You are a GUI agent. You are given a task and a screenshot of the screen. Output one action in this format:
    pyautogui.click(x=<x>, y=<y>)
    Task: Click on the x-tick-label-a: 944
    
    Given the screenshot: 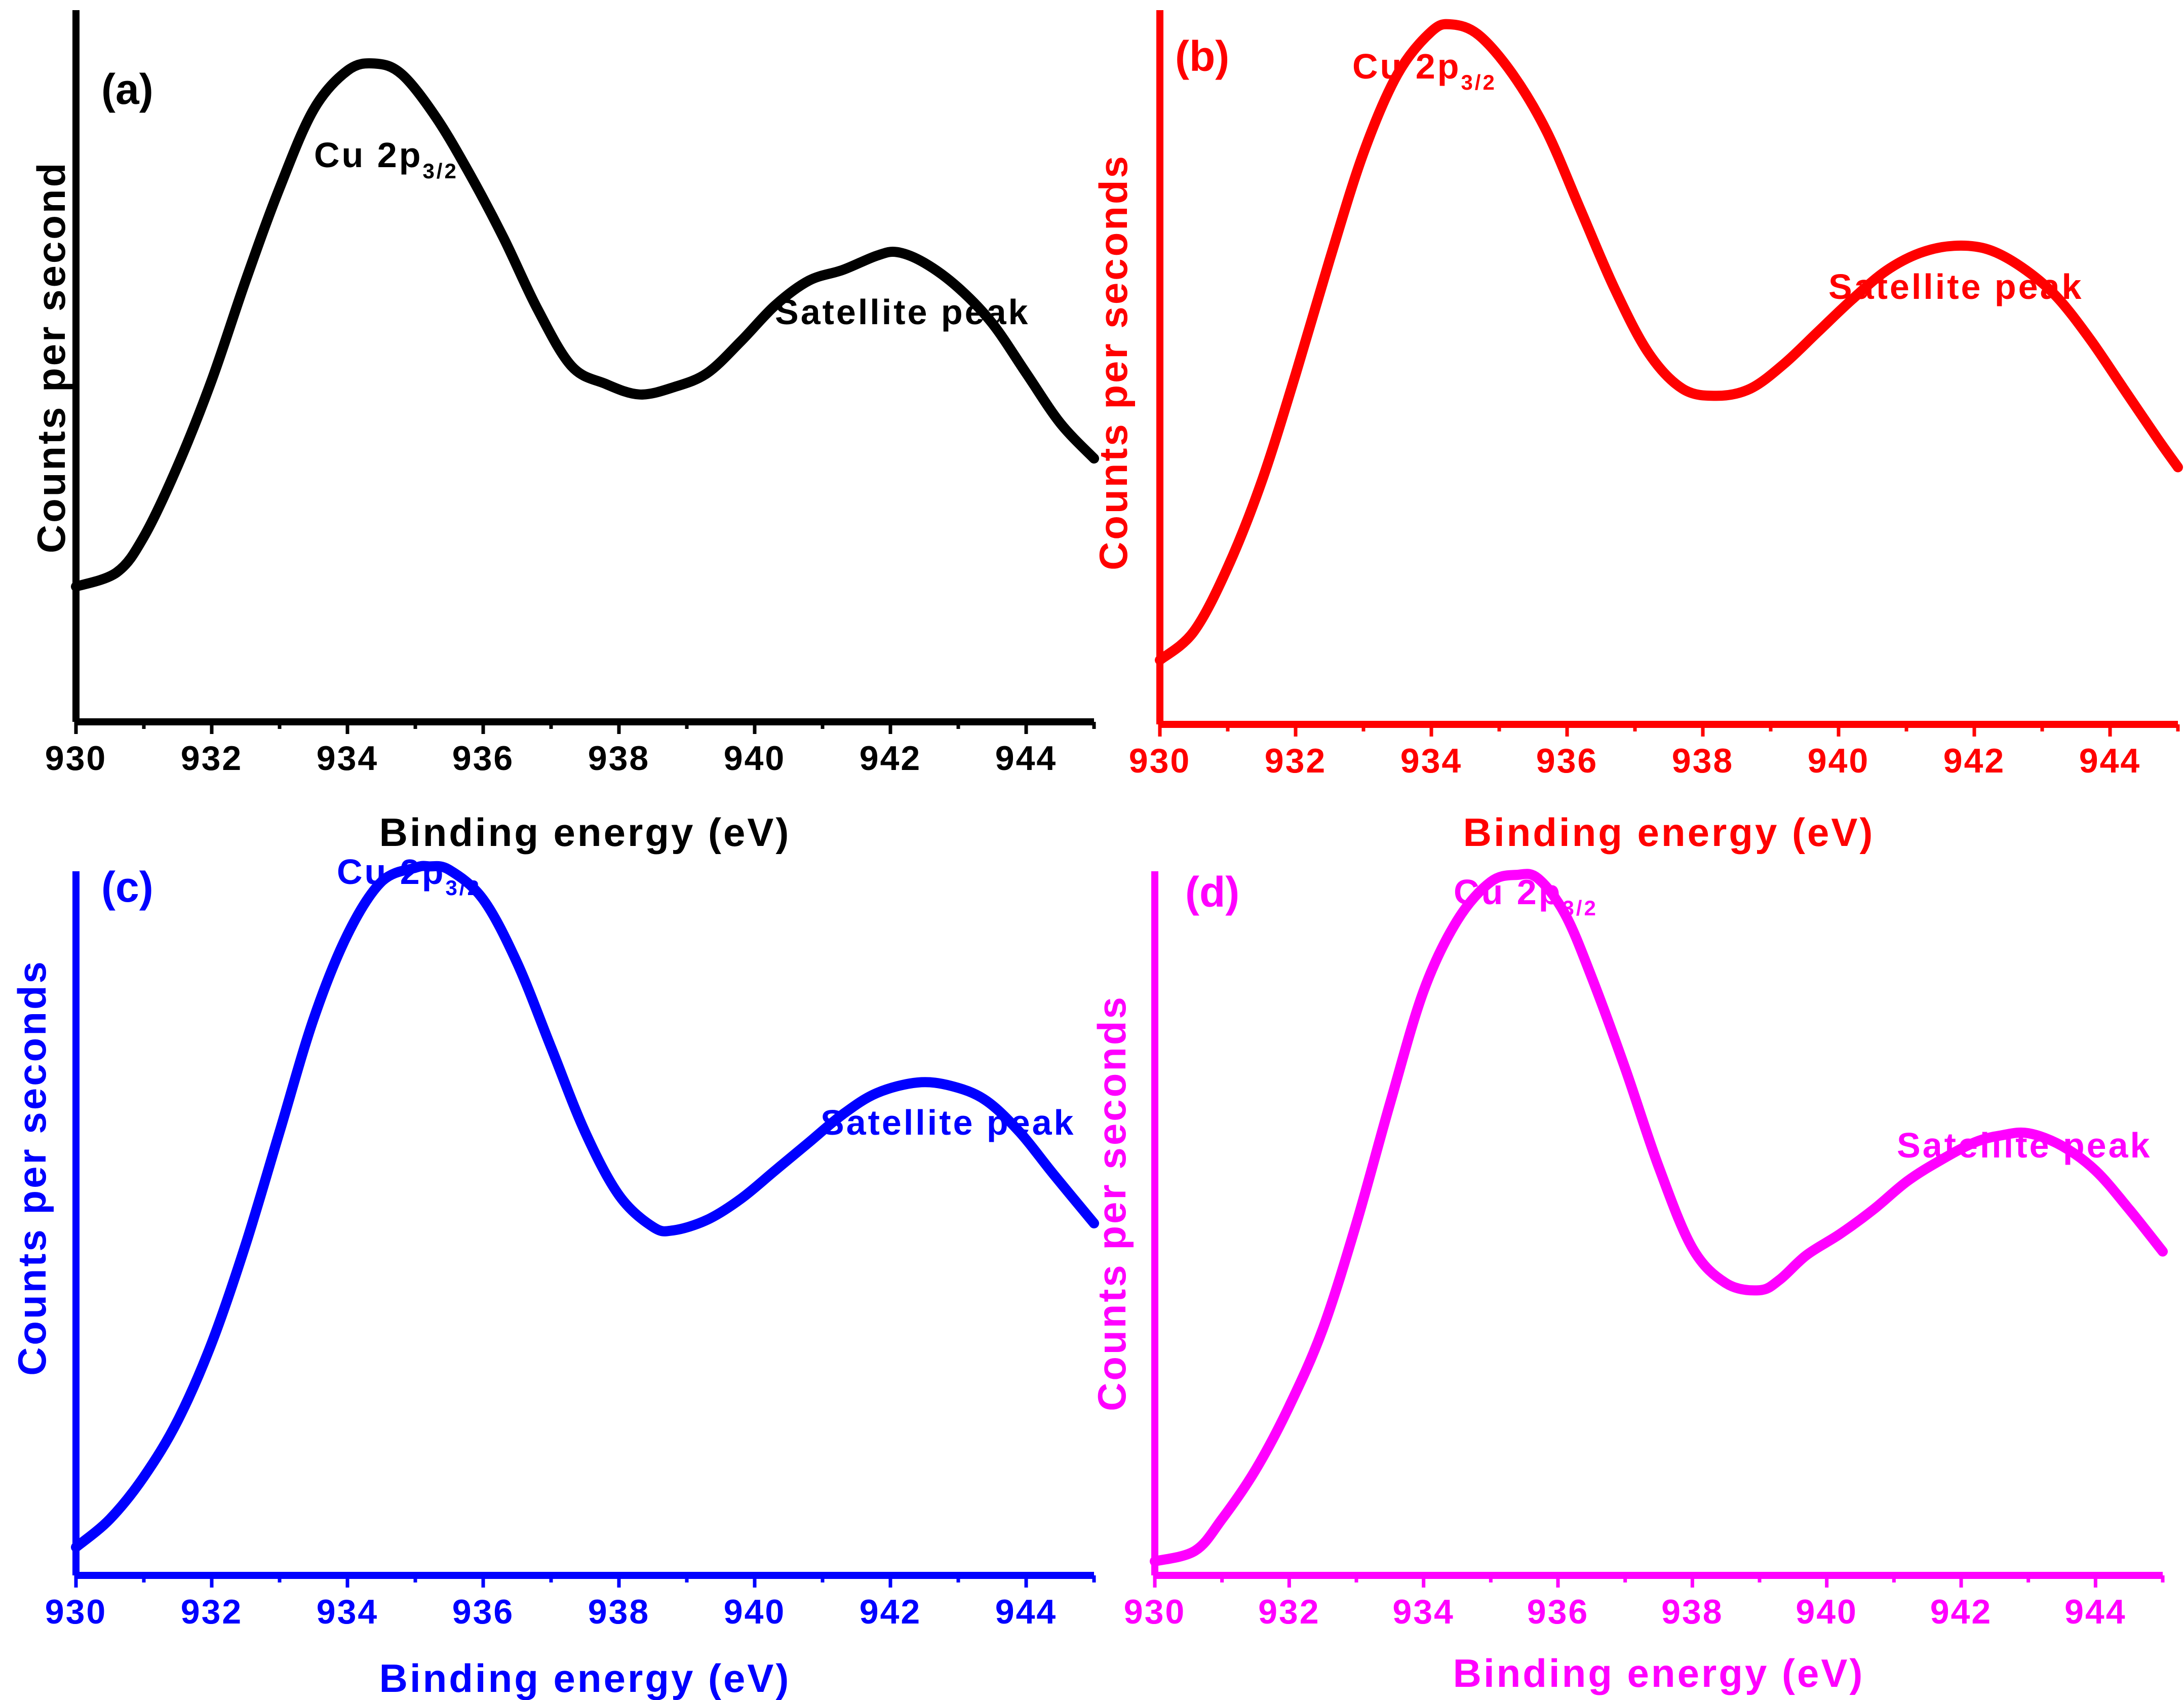 What is the action you would take?
    pyautogui.click(x=1026, y=758)
    